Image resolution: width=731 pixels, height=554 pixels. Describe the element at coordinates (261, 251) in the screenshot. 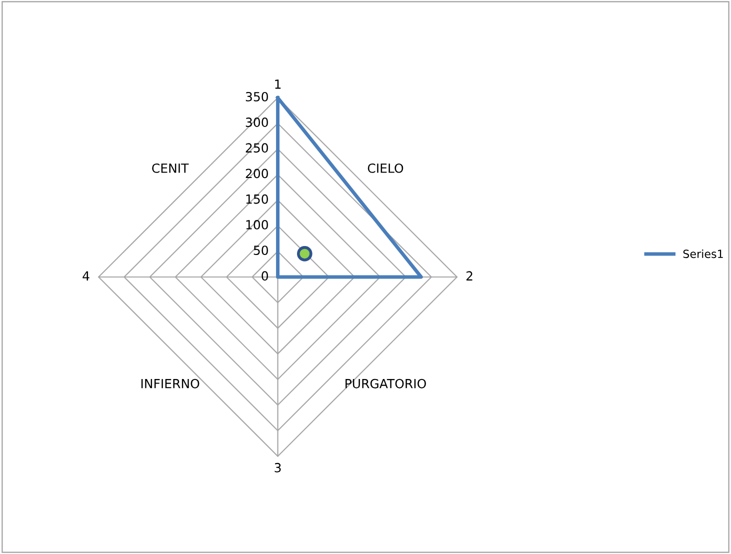

I see `y-tick-label: 50` at that location.